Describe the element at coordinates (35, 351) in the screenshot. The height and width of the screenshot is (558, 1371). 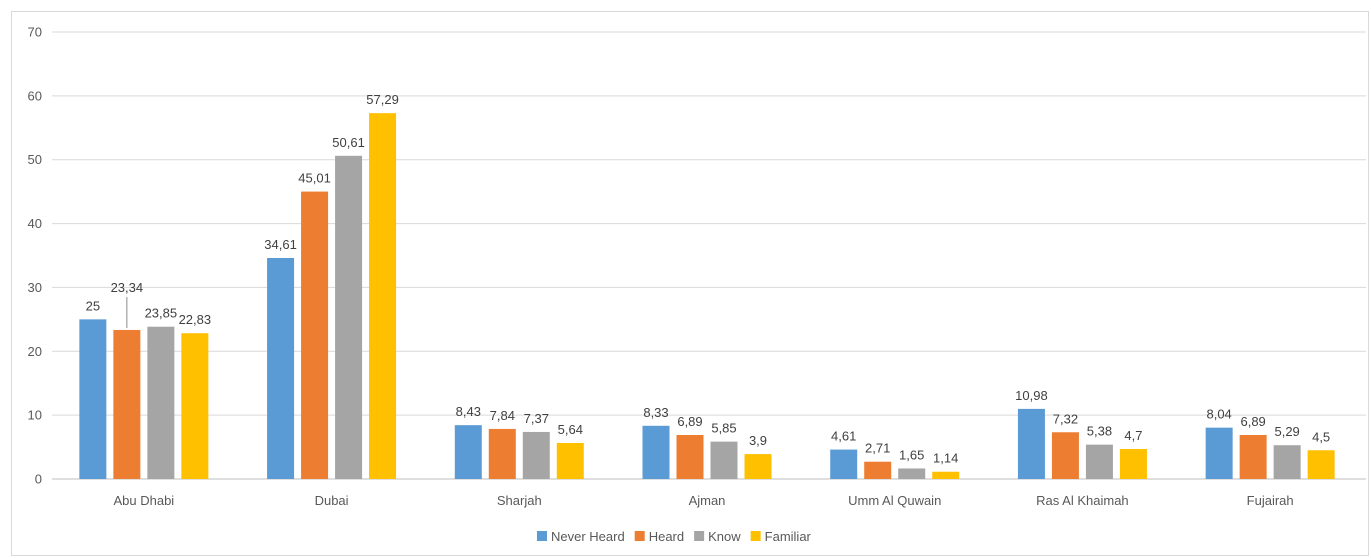
I see `y-tick-label: 20` at that location.